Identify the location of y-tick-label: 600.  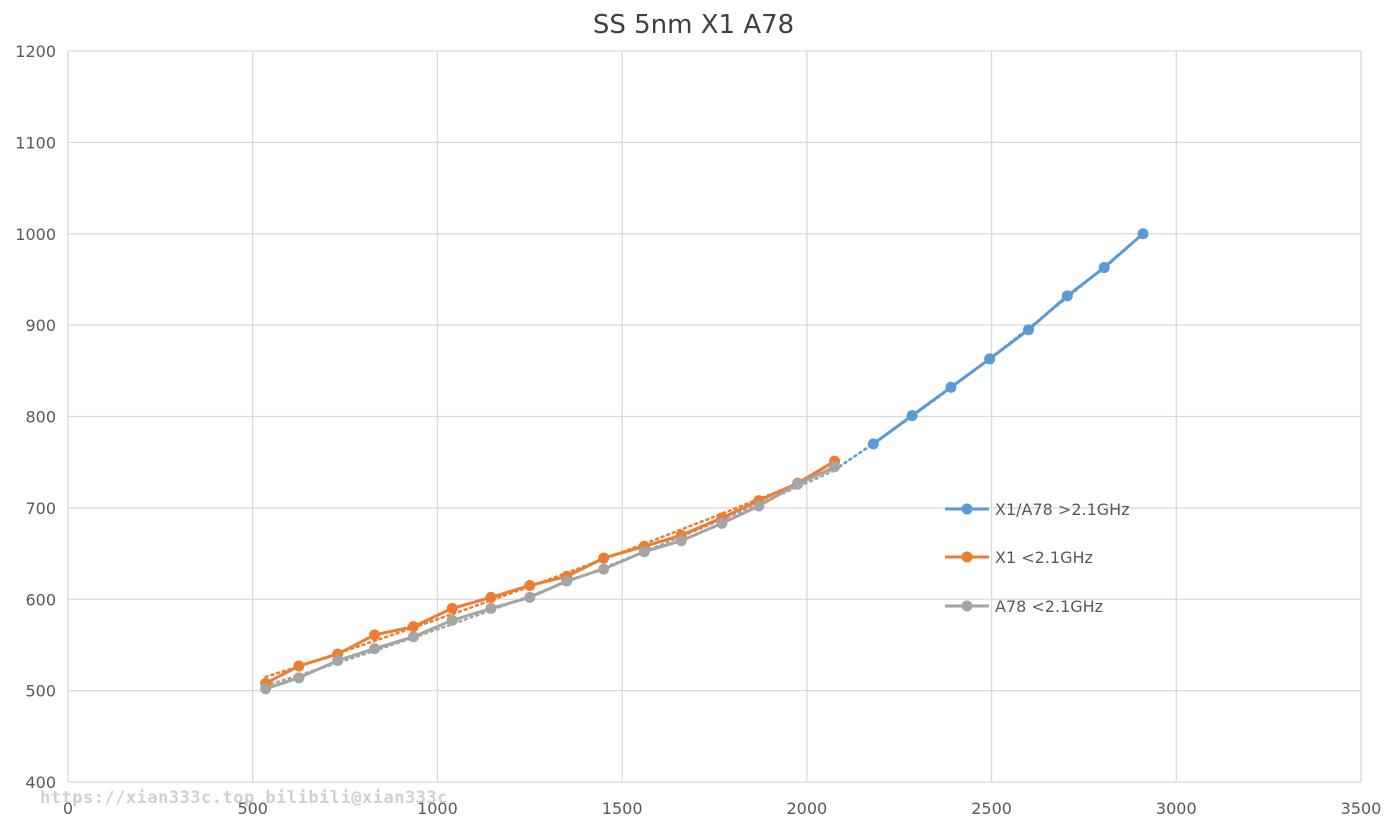
(40, 599).